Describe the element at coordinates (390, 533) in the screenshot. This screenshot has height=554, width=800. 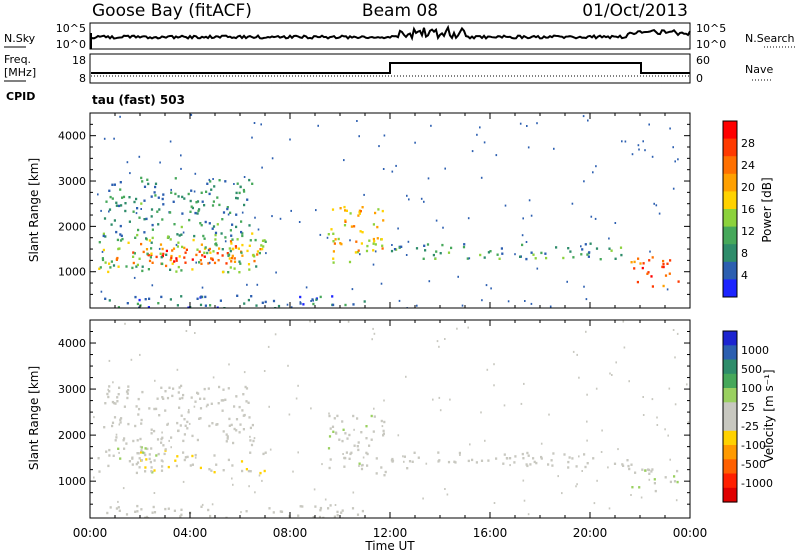
I see `x-tick-labels: 00:00 04:00 08:00 12:00 16:00 20:00 00:00` at that location.